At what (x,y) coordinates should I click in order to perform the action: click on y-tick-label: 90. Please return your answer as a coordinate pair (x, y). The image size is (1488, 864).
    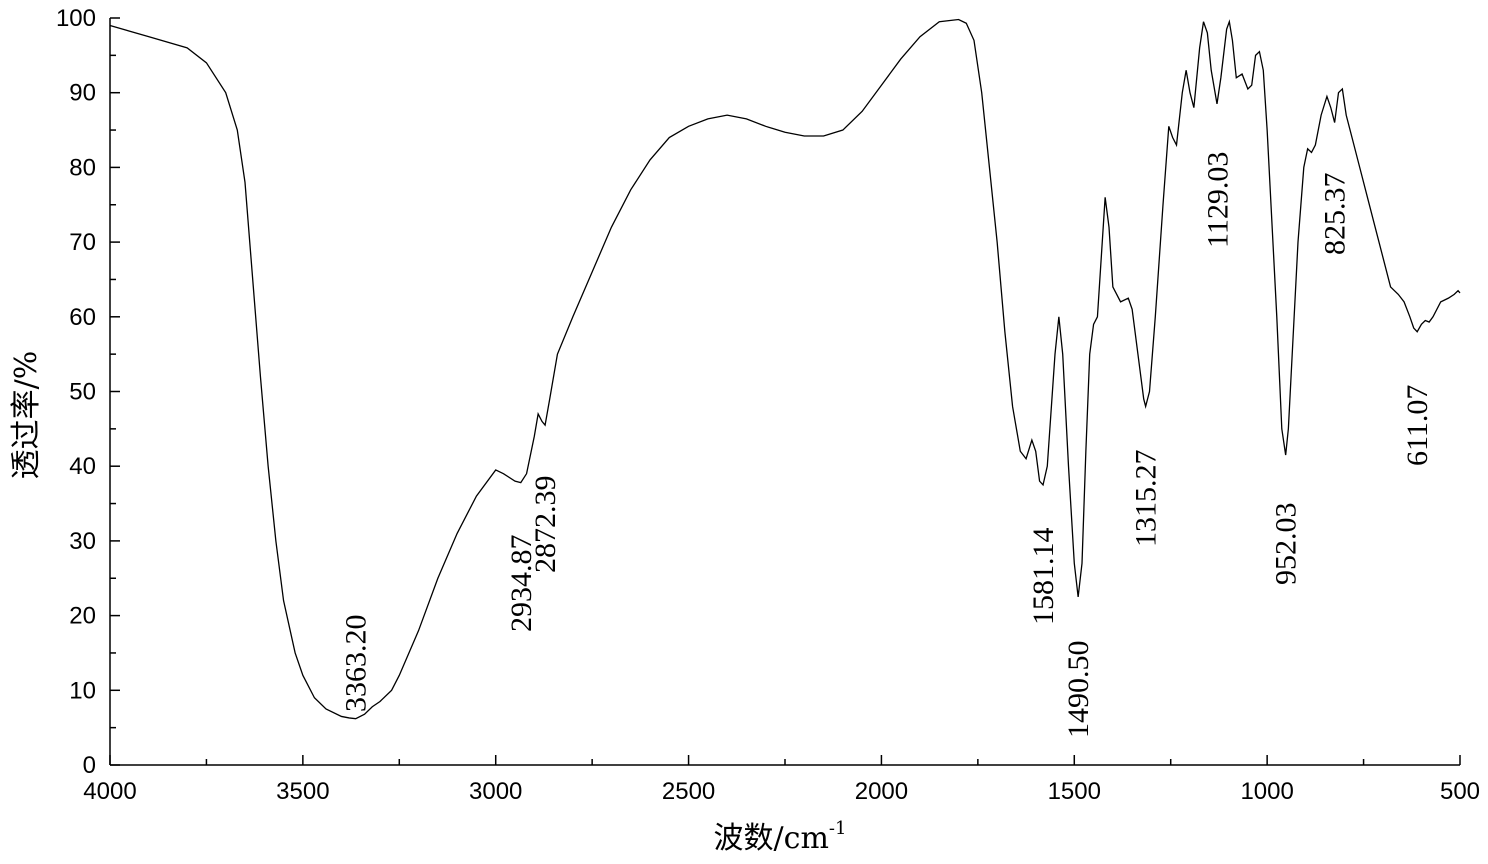
    Looking at the image, I should click on (82, 93).